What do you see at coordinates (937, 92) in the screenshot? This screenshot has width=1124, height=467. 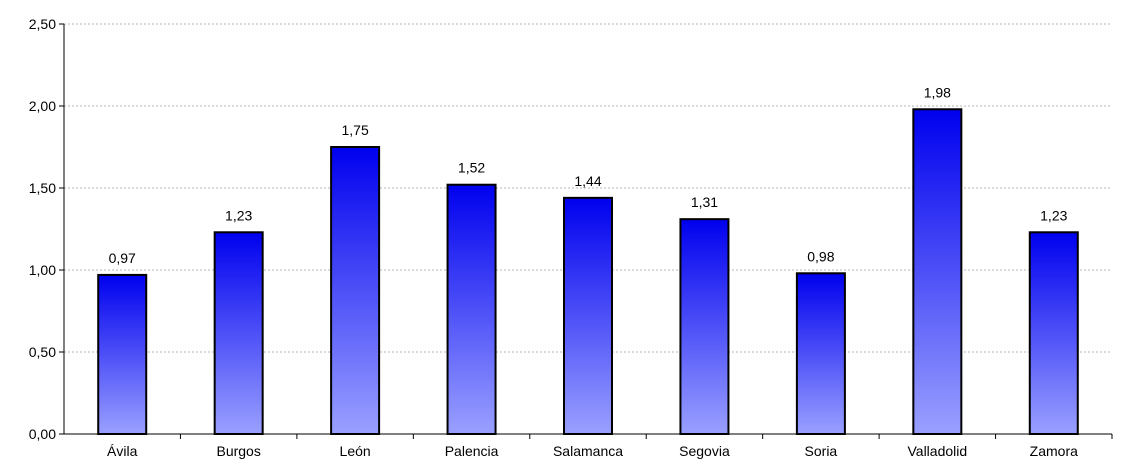 I see `data-label: 1,98` at bounding box center [937, 92].